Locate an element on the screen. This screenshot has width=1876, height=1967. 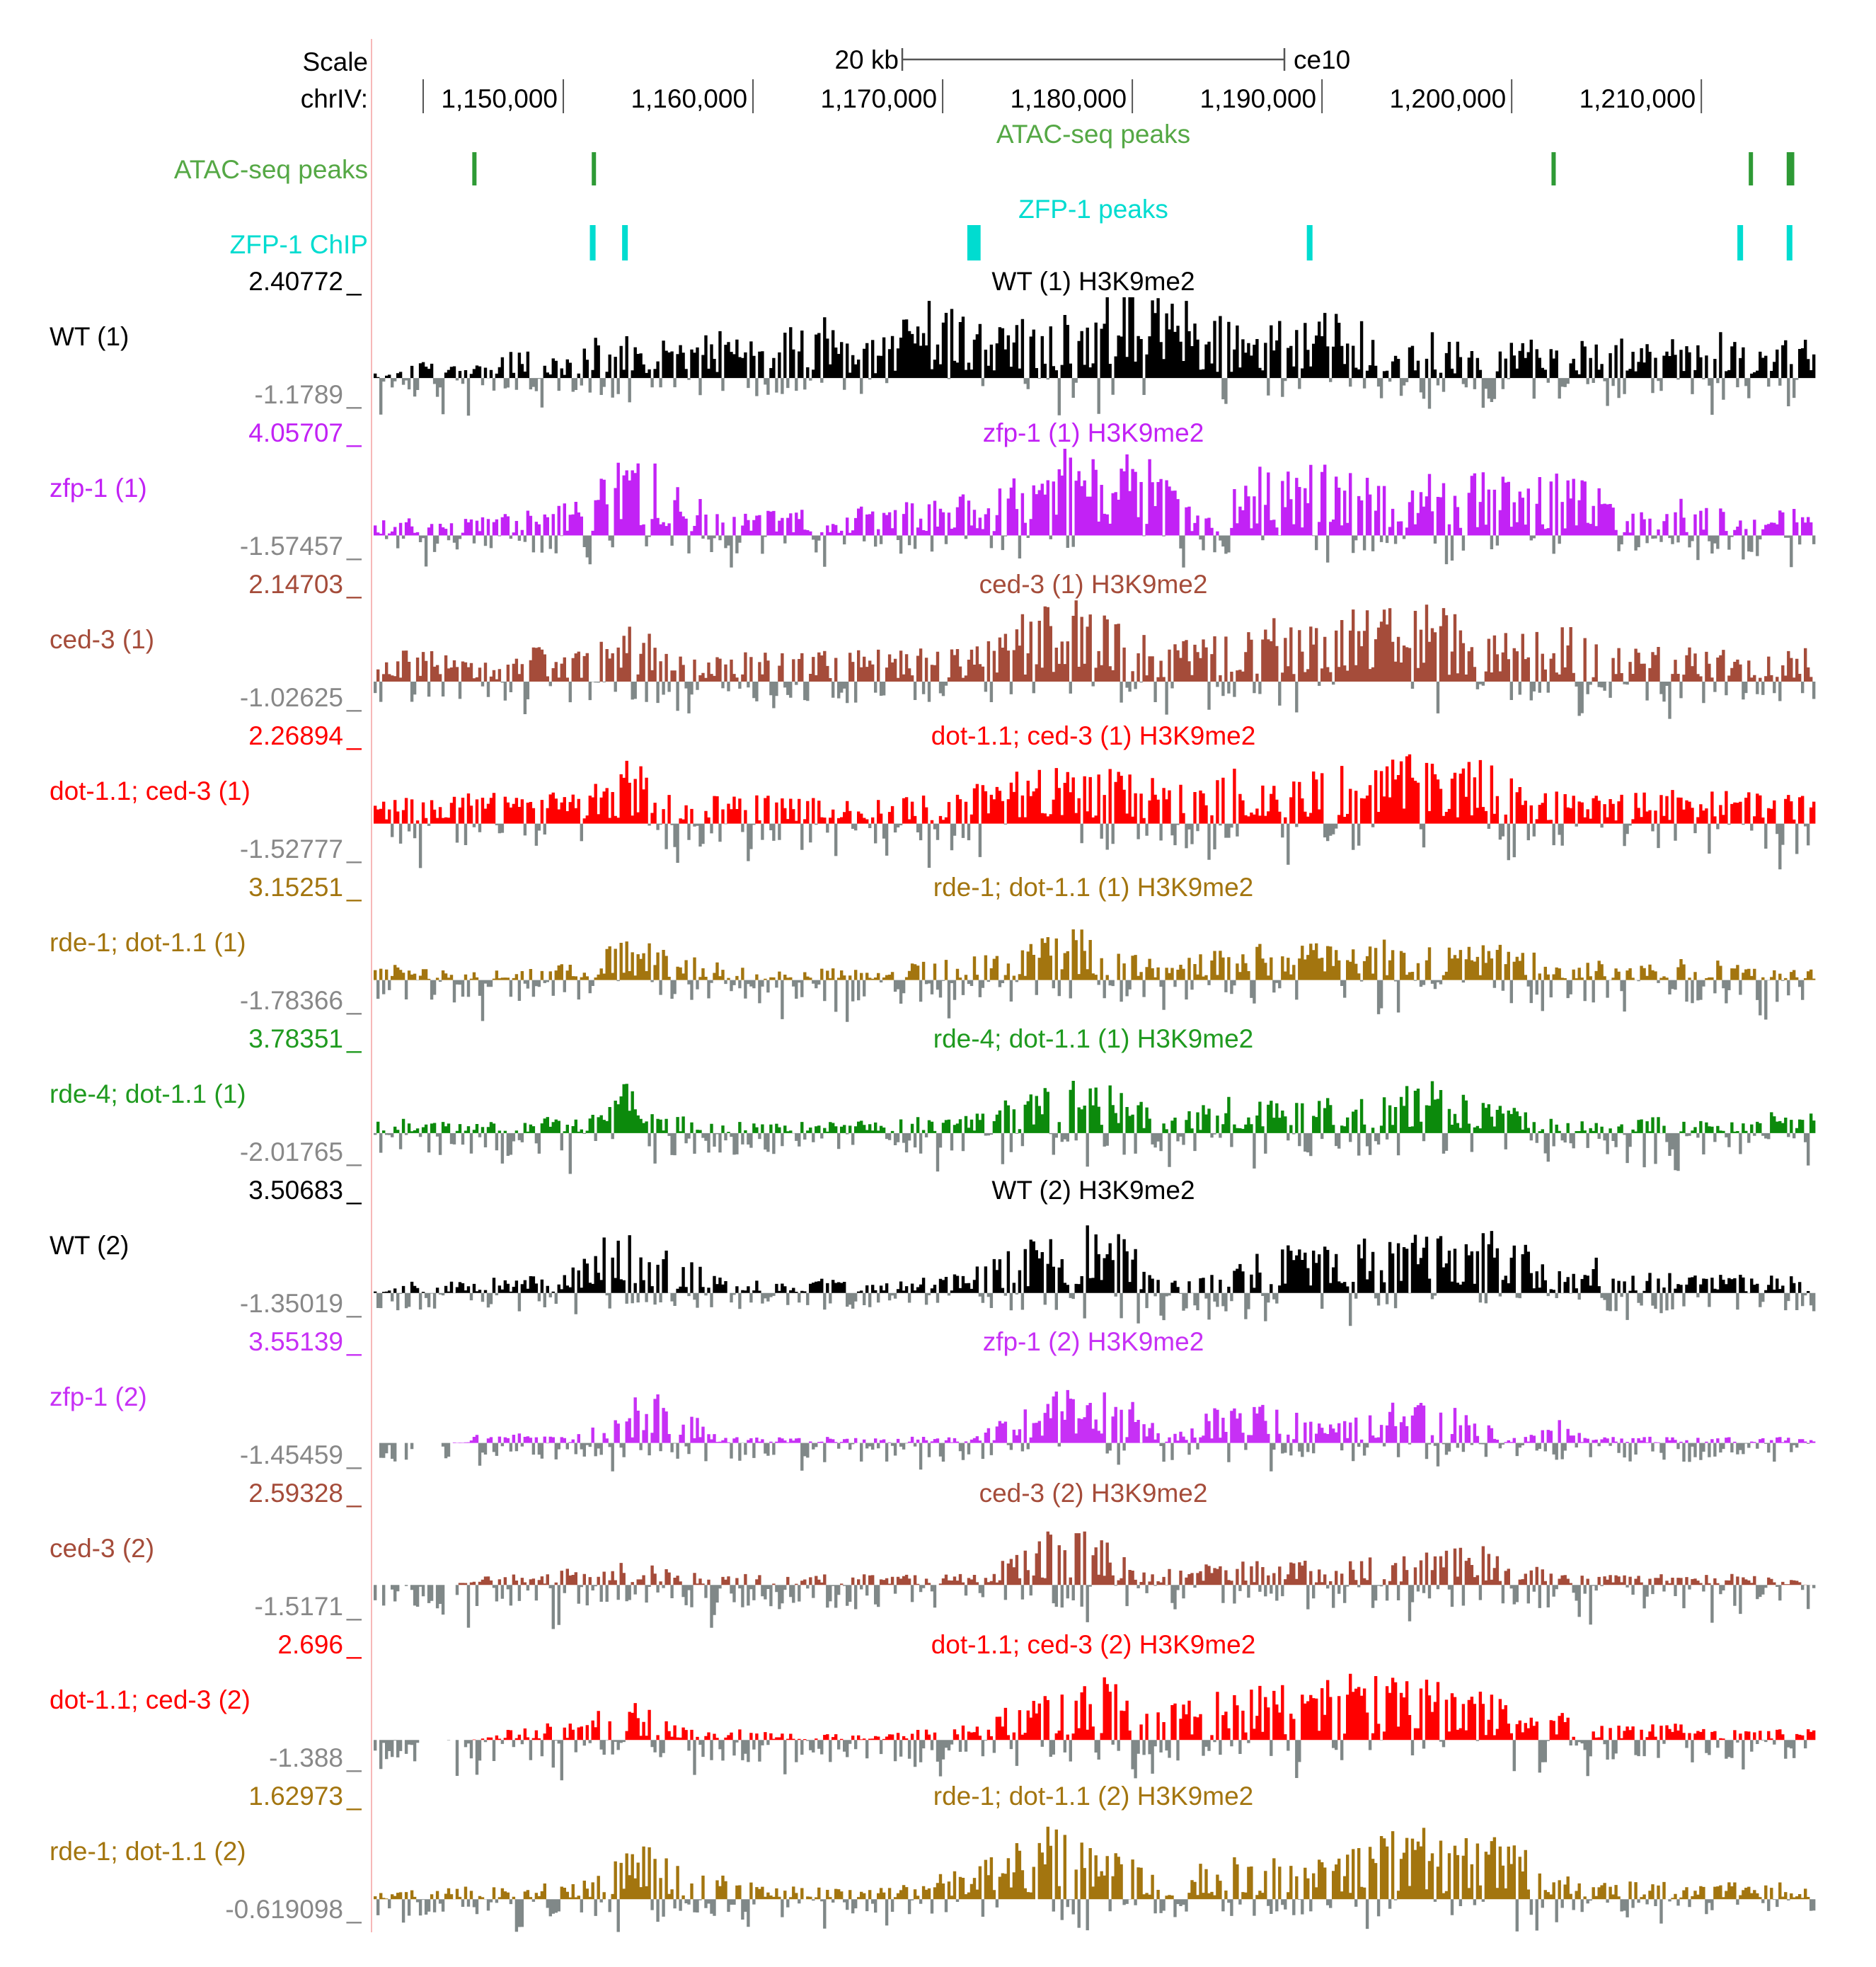
track-title: WT (1) H3K9me2 is located at coordinates (1093, 281).